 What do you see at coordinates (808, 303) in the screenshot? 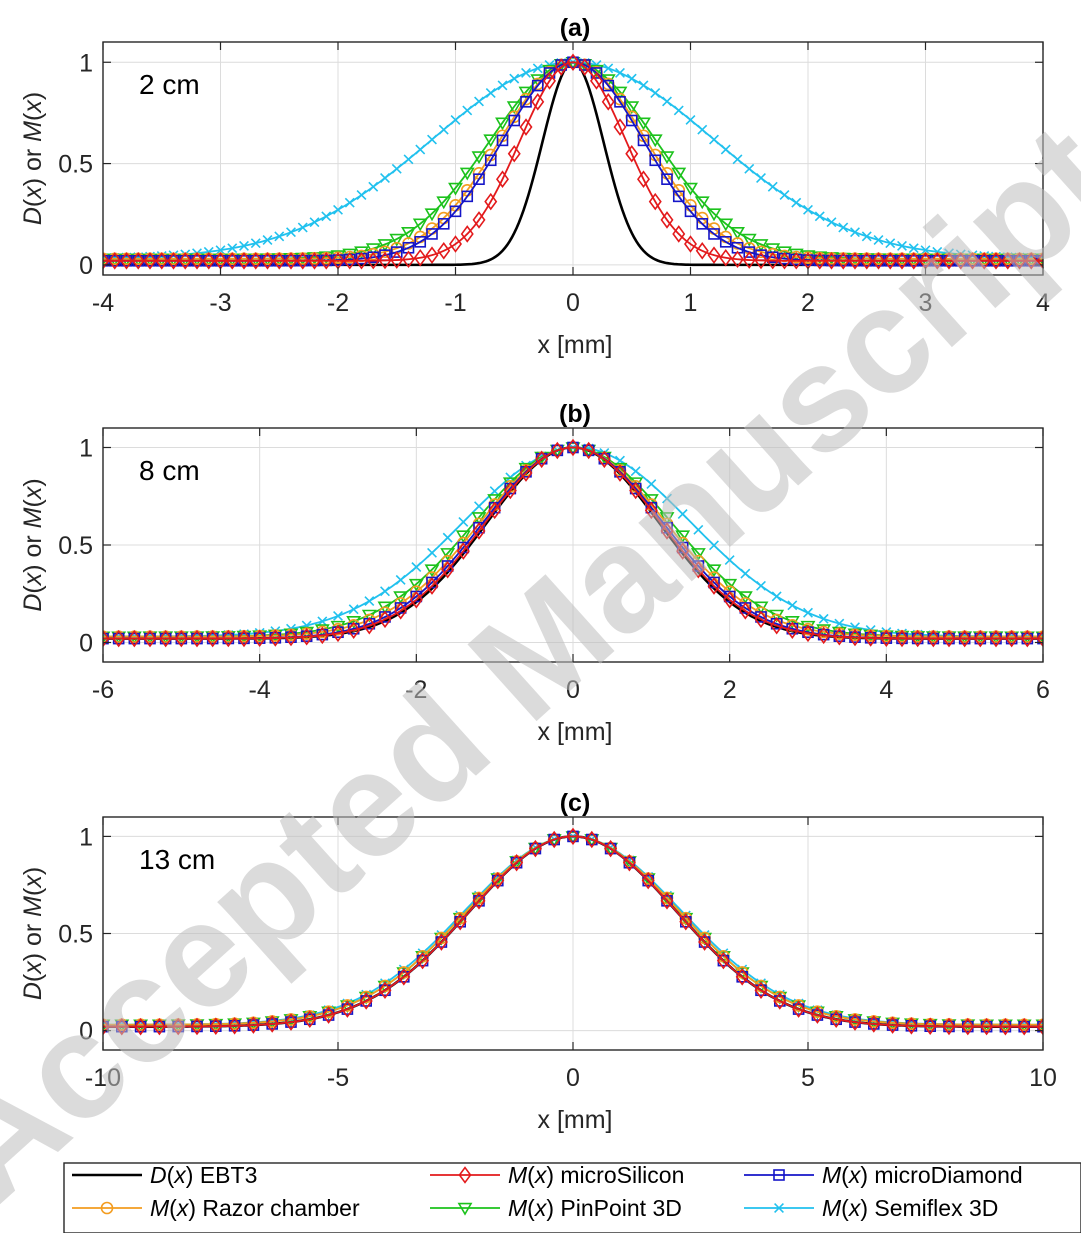
I see `x-tick-label: 2` at bounding box center [808, 303].